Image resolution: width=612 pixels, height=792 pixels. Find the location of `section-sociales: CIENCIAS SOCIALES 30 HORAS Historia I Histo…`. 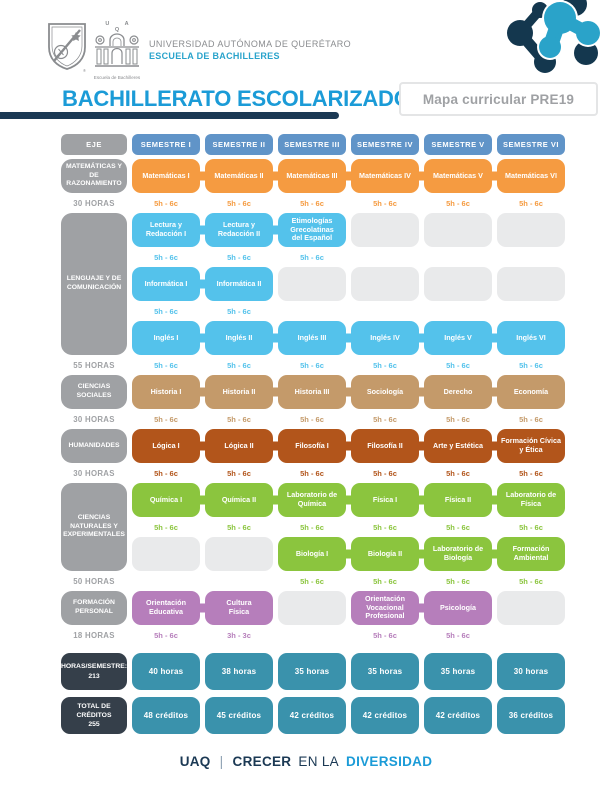

section-sociales: CIENCIAS SOCIALES 30 HORAS Historia I Histo… is located at coordinates (313, 402).